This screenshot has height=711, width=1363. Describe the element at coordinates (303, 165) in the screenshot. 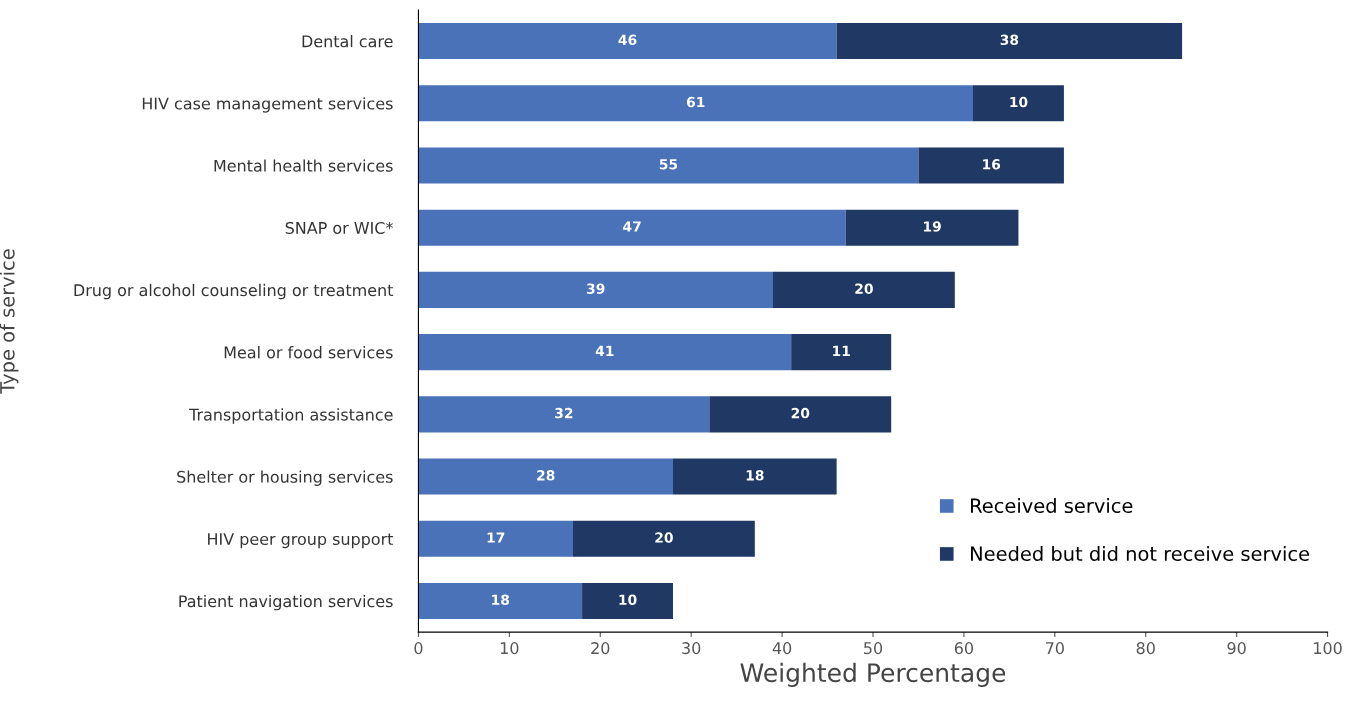

I see `y-tick-label: Mental health services` at that location.